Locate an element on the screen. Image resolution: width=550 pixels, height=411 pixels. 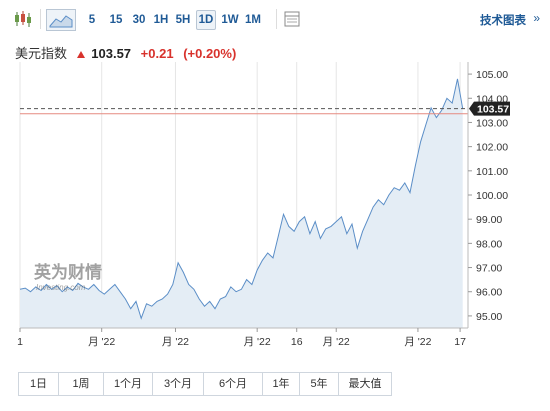
y-tick-label: 97.00 is located at coordinates (489, 269).